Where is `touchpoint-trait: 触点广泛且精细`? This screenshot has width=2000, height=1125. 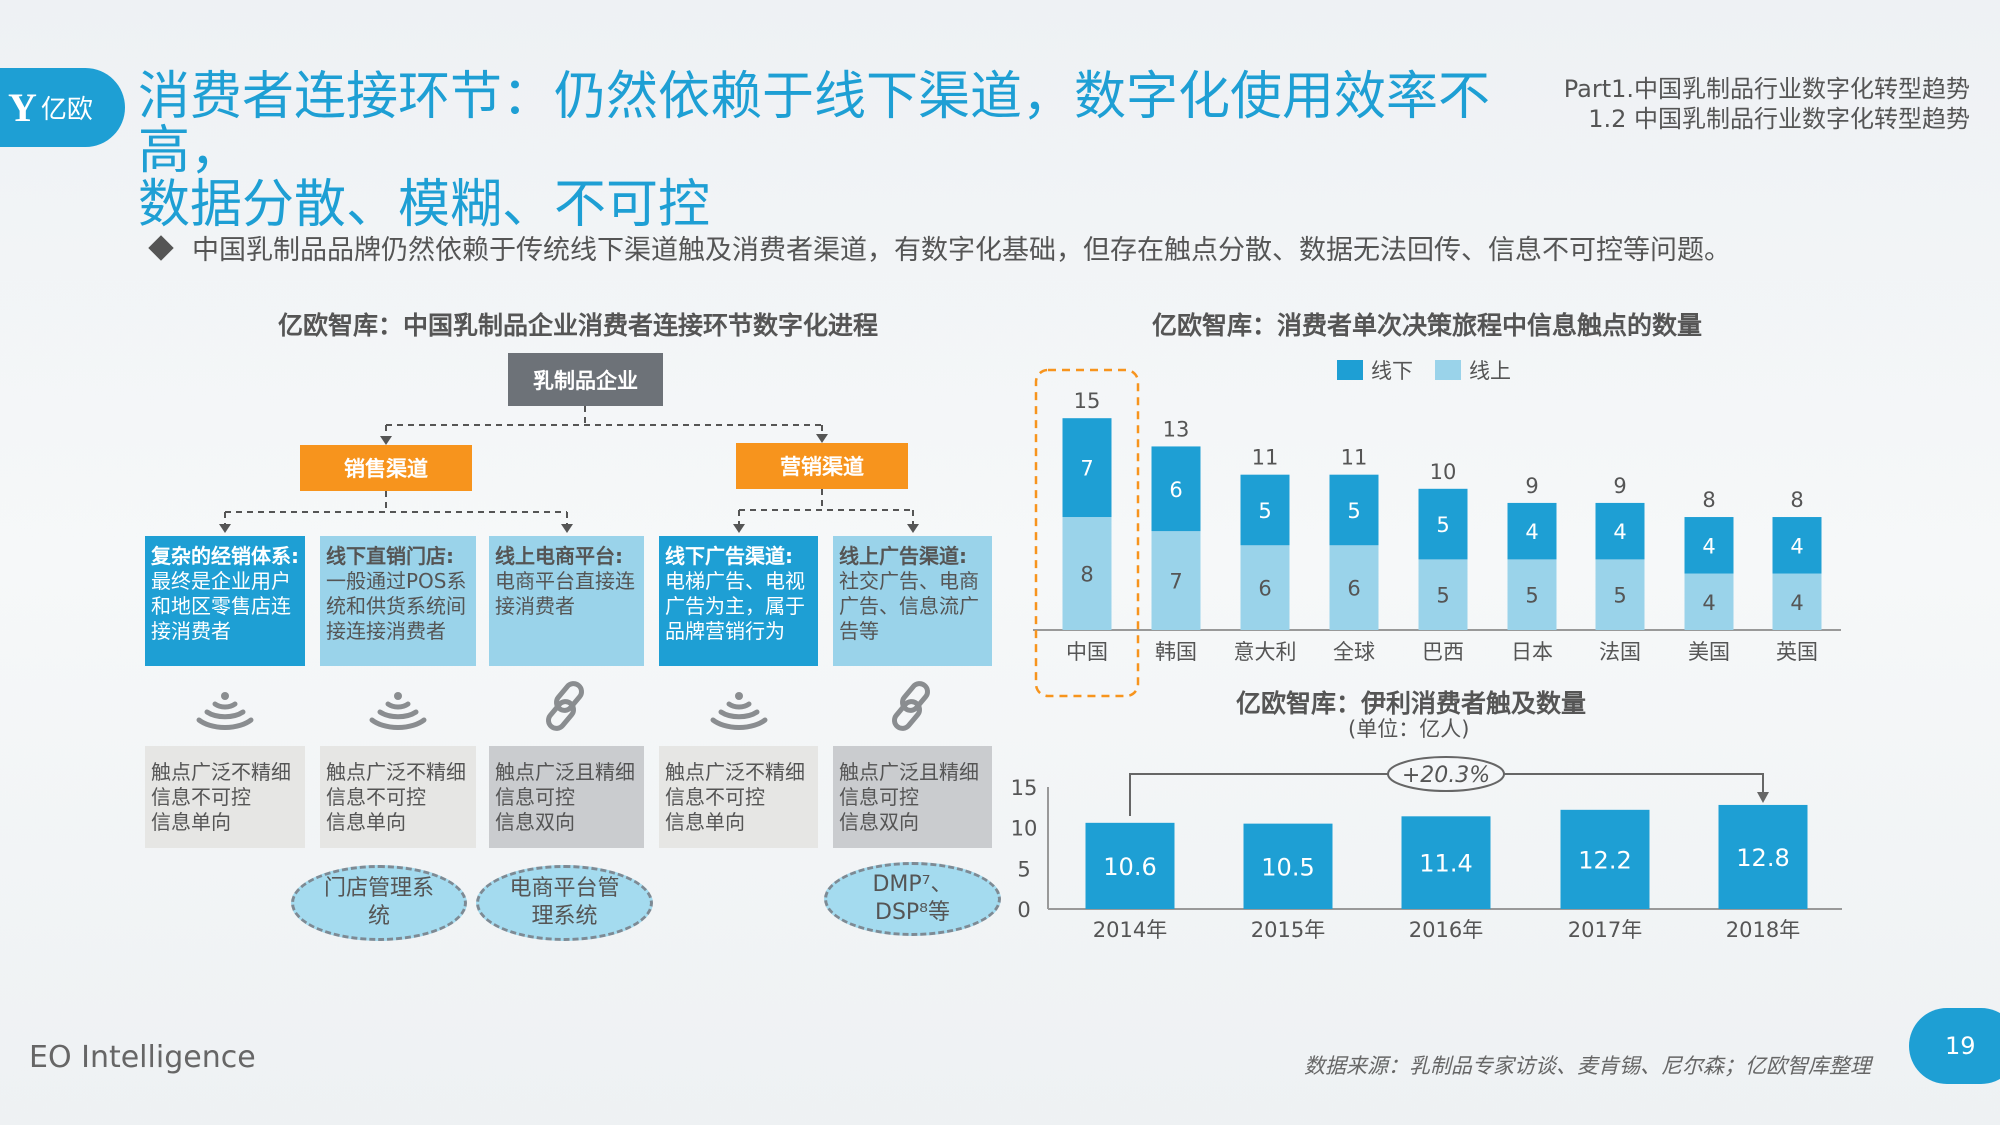
touchpoint-trait: 触点广泛且精细 is located at coordinates (565, 772).